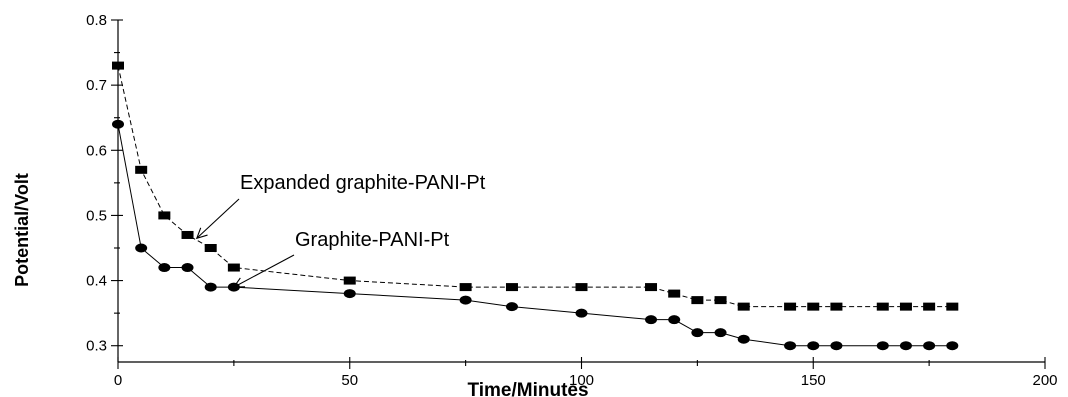 This screenshot has width=1068, height=397. Describe the element at coordinates (239, 282) in the screenshot. I see `graphite-arrowhead` at that location.